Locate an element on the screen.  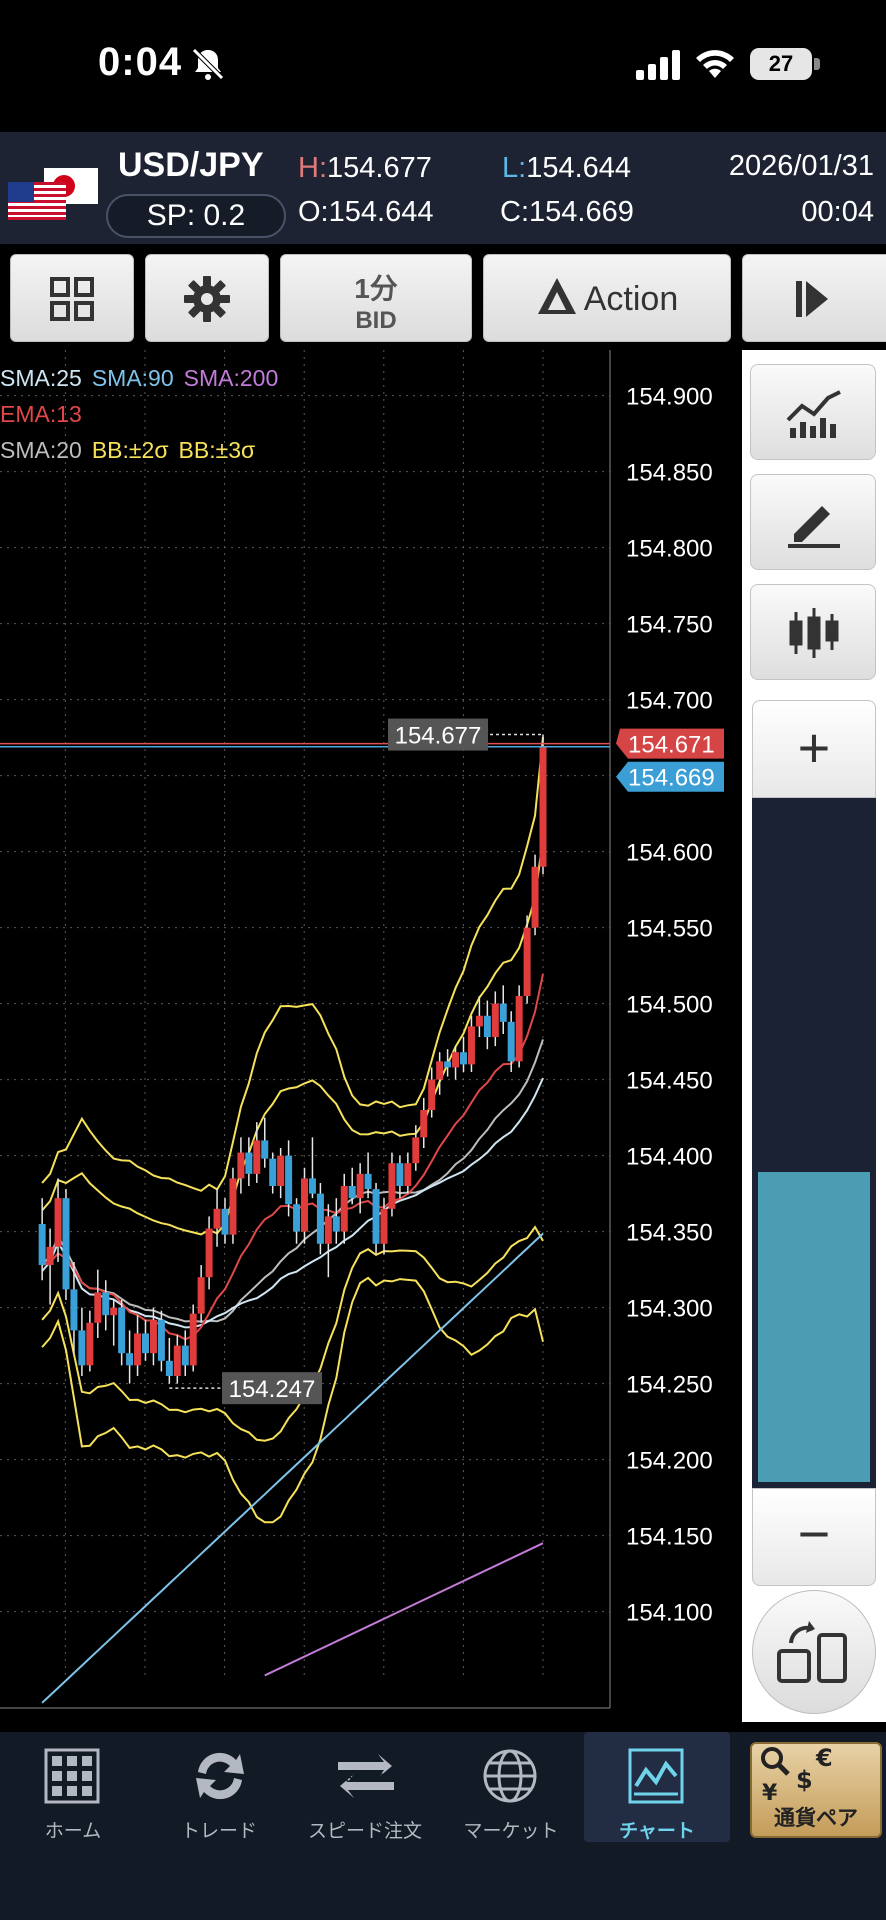
home-grid-icon is located at coordinates (72, 1776).